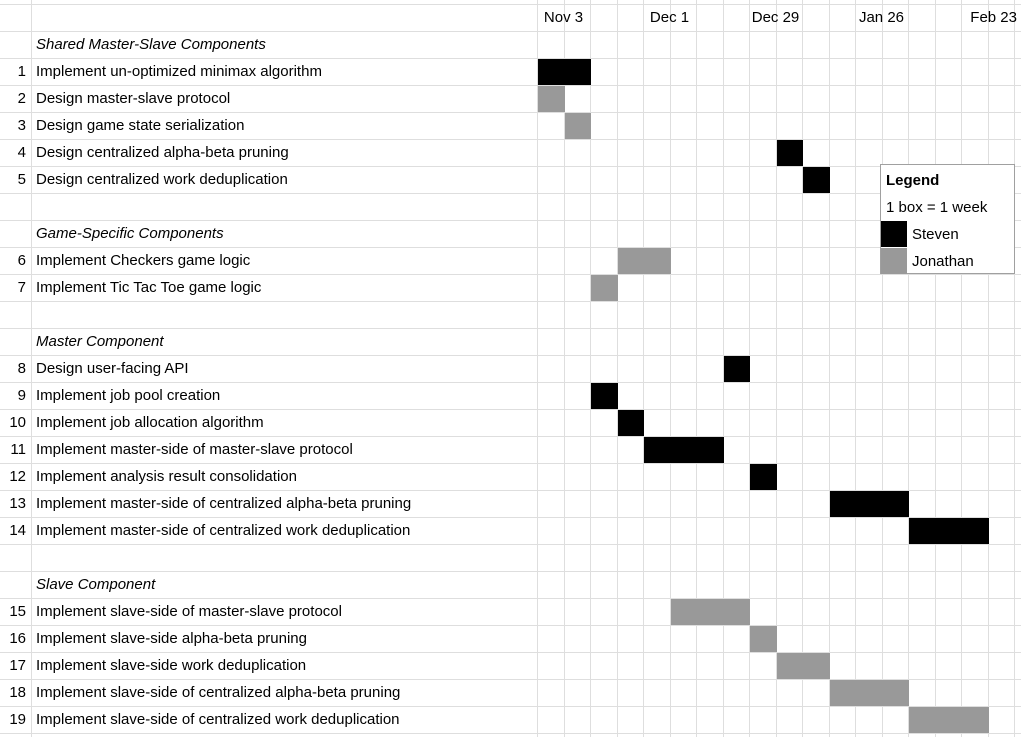 The width and height of the screenshot is (1021, 737). Describe the element at coordinates (17, 719) in the screenshot. I see `task-number: 19` at that location.